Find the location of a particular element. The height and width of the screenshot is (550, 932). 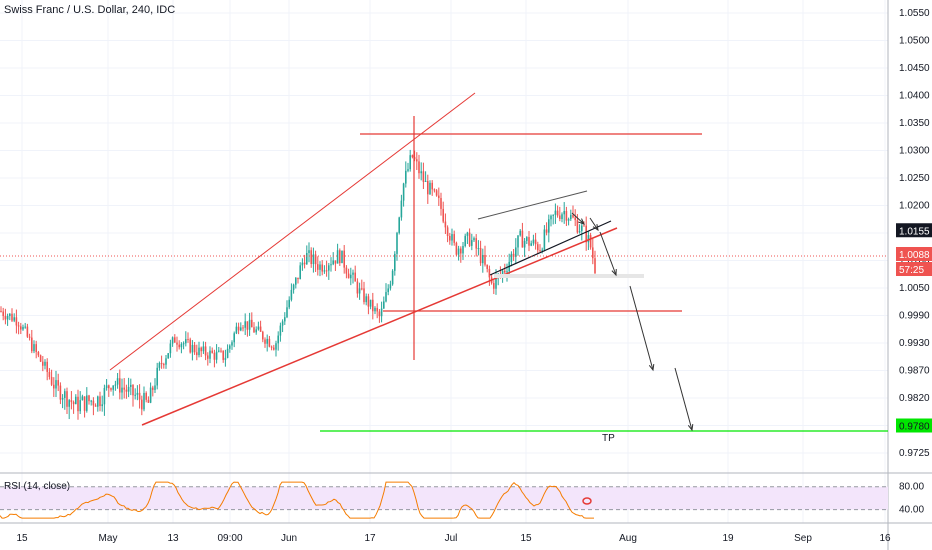

time-axis: 15 May 13 09:00 Jun 17 Jul 15 Aug 19 Sep 16 is located at coordinates (453, 538).